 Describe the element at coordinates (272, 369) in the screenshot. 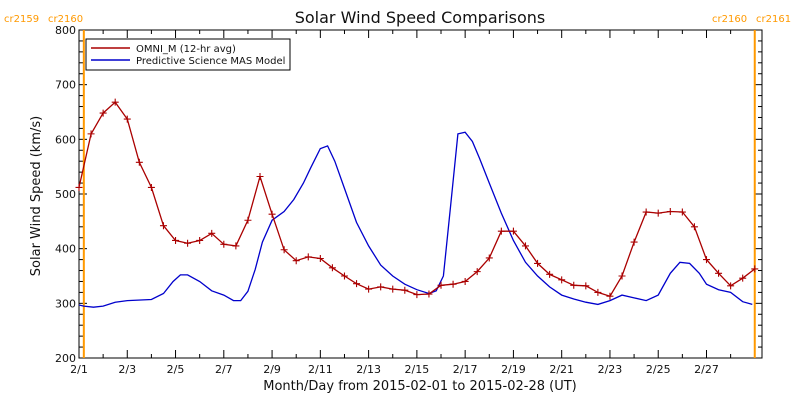

I see `x-tick-label: 2/9` at that location.